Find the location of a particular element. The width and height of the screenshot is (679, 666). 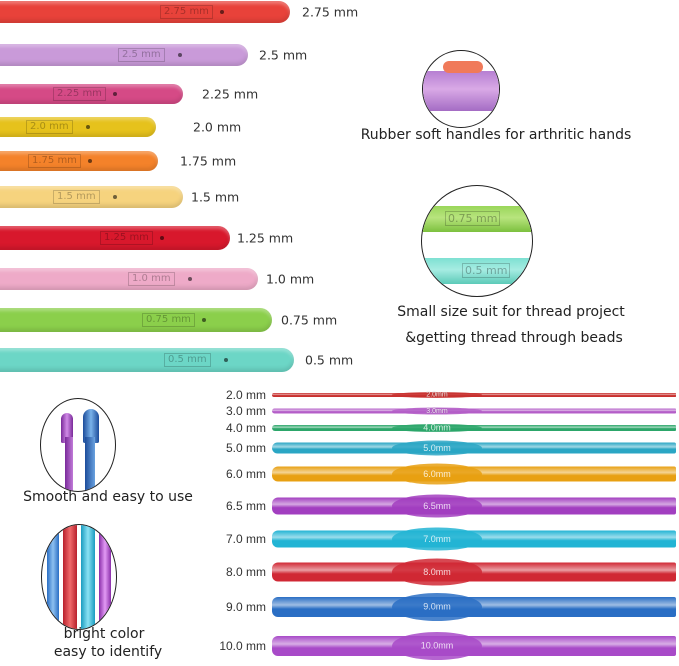

metal-hook-size-label: 6.0 mm is located at coordinates (245, 474).